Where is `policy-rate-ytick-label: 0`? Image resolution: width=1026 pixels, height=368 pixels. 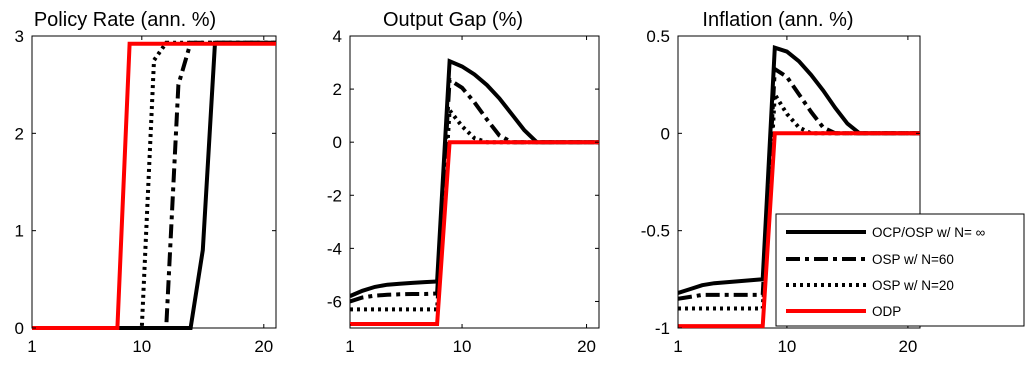
policy-rate-ytick-label: 0 is located at coordinates (19, 328).